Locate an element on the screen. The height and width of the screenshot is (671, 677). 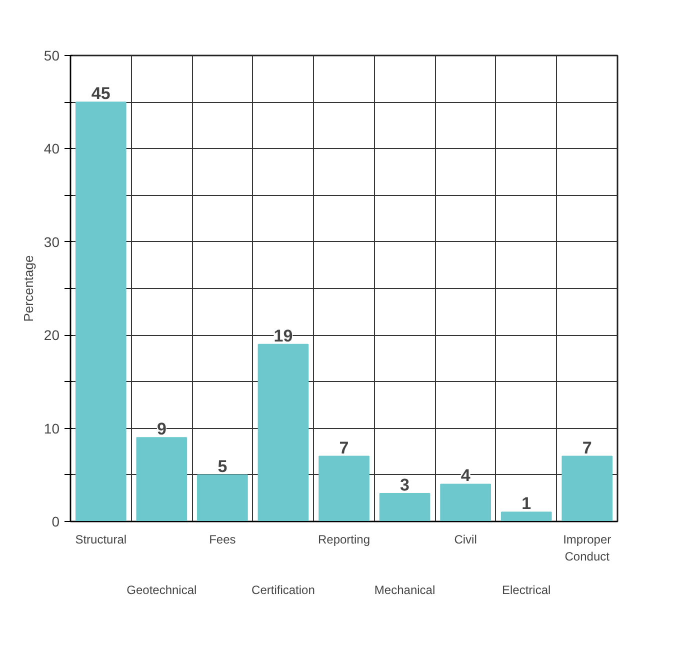
x-tick-label: Certification is located at coordinates (283, 589).